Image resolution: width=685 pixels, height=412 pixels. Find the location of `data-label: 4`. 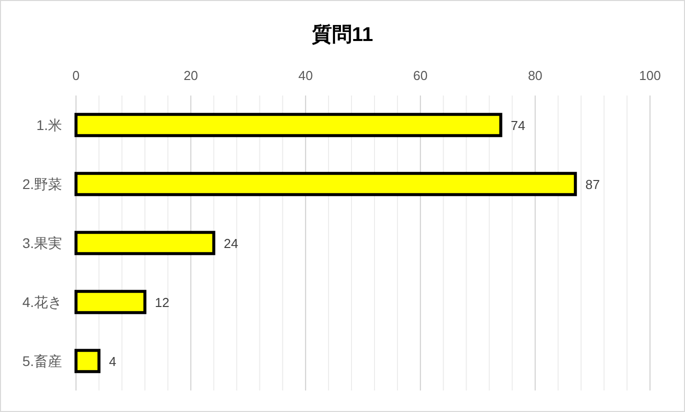

data-label: 4 is located at coordinates (112, 361).